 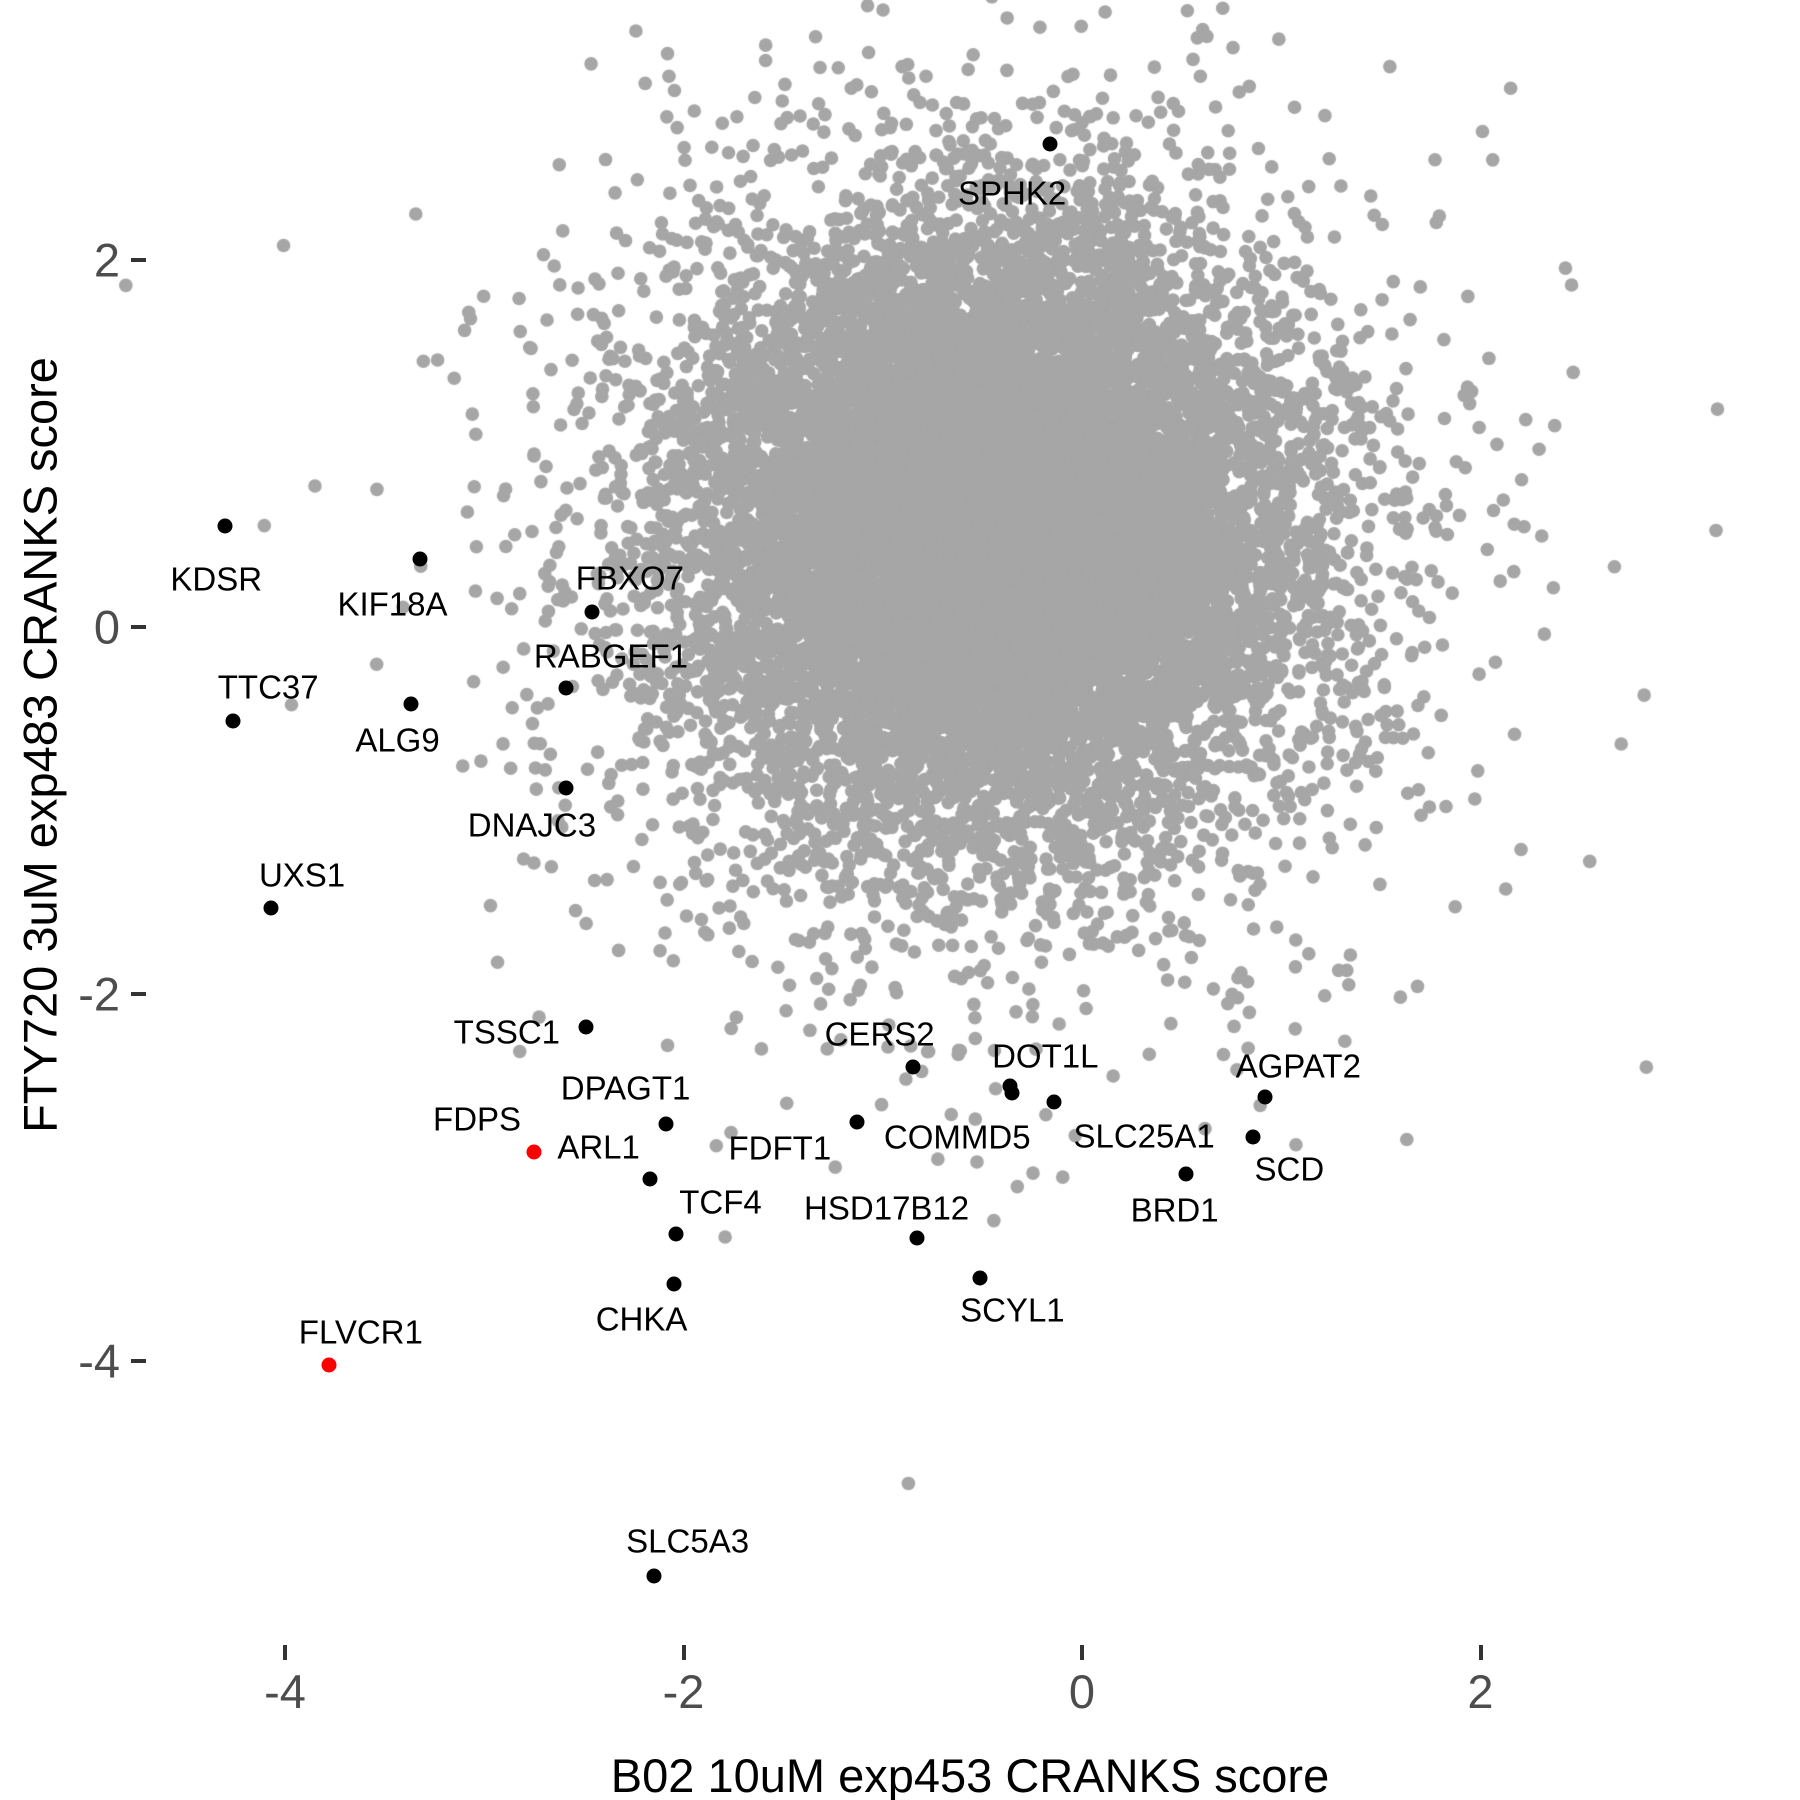 I want to click on gene-label-arl1: ARL1, so click(x=598, y=1147).